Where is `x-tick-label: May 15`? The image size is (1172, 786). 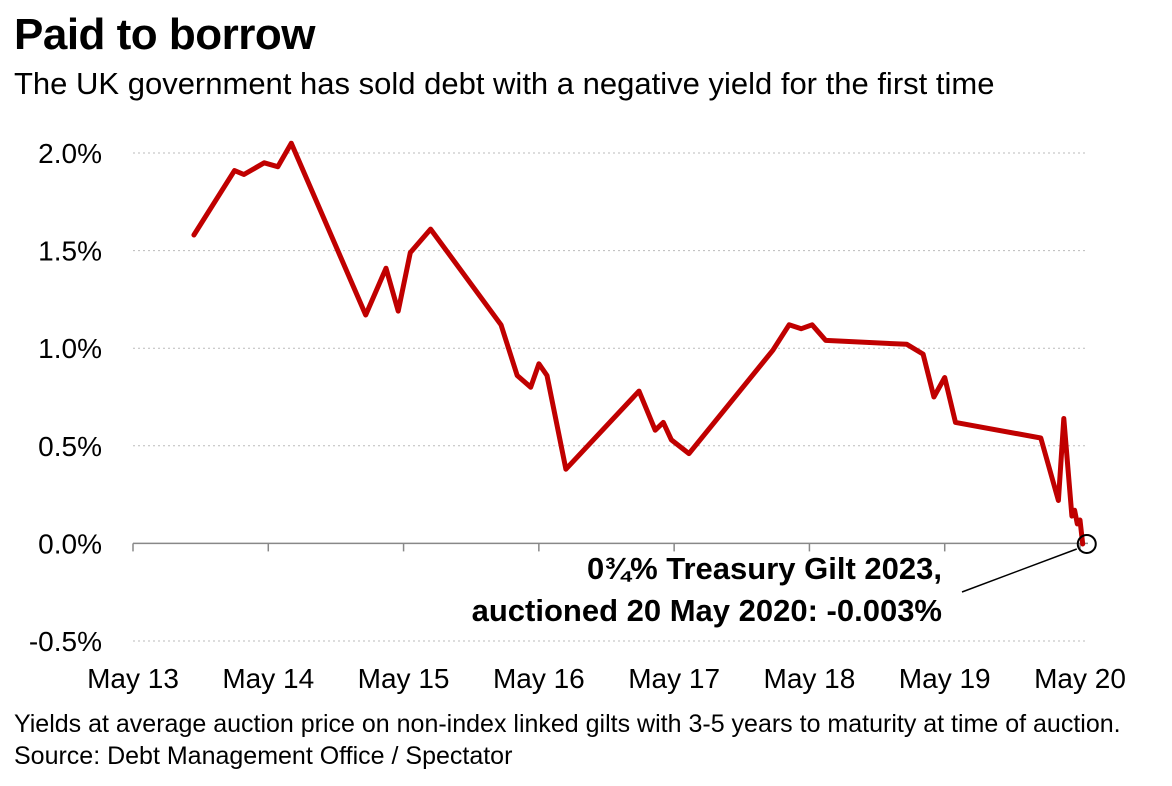 x-tick-label: May 15 is located at coordinates (404, 678).